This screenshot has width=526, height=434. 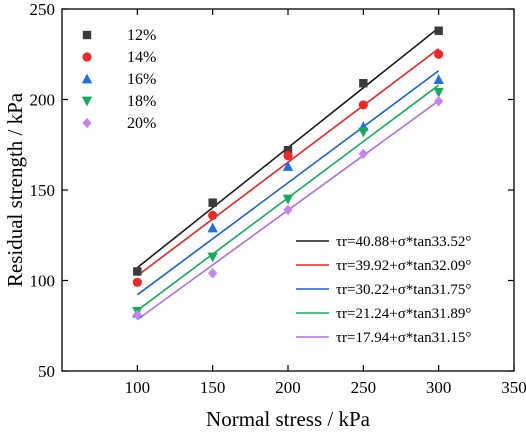 What do you see at coordinates (141, 57) in the screenshot?
I see `legend-label: 14%` at bounding box center [141, 57].